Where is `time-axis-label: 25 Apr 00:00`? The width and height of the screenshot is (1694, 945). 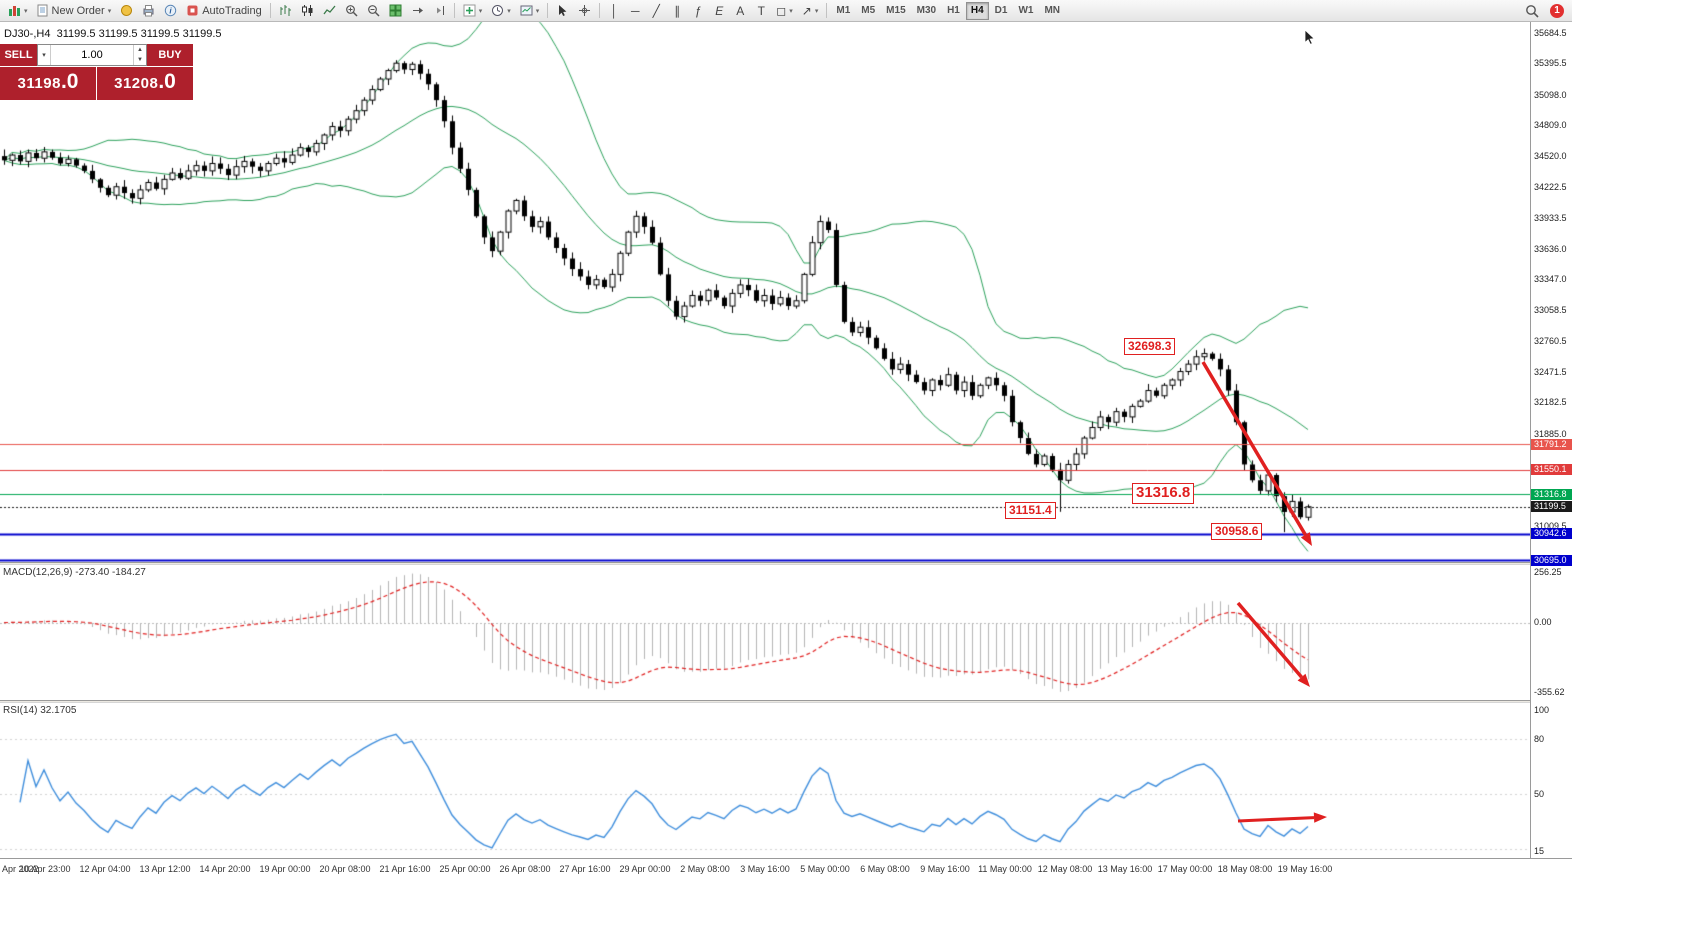 time-axis-label: 25 Apr 00:00 is located at coordinates (465, 869).